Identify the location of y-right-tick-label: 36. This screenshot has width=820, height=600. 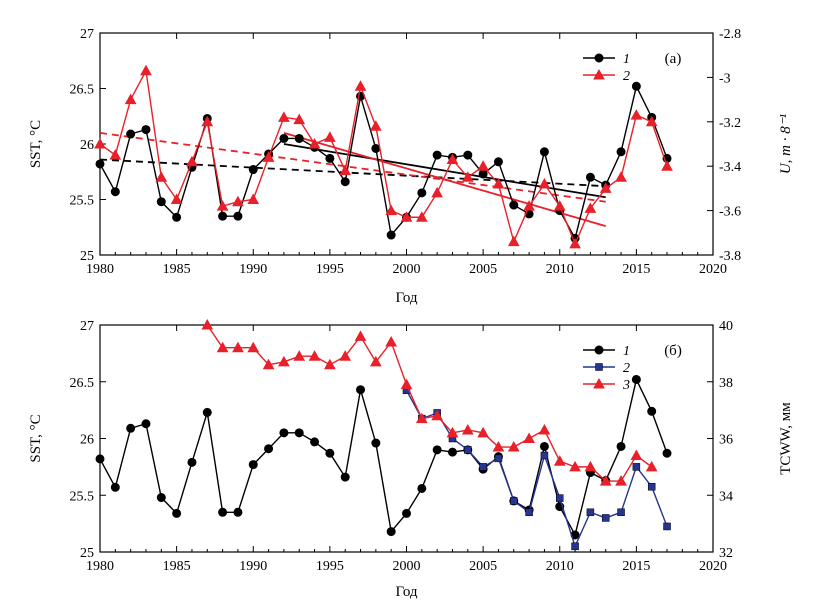
(726, 440).